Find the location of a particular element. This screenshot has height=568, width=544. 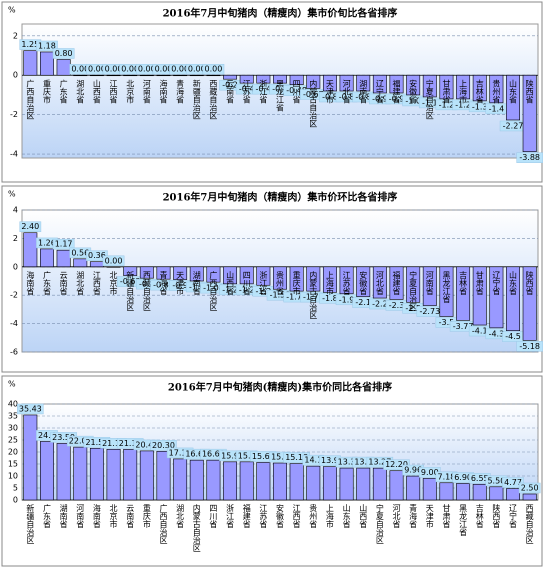

value-label: 35.43 is located at coordinates (30, 408).